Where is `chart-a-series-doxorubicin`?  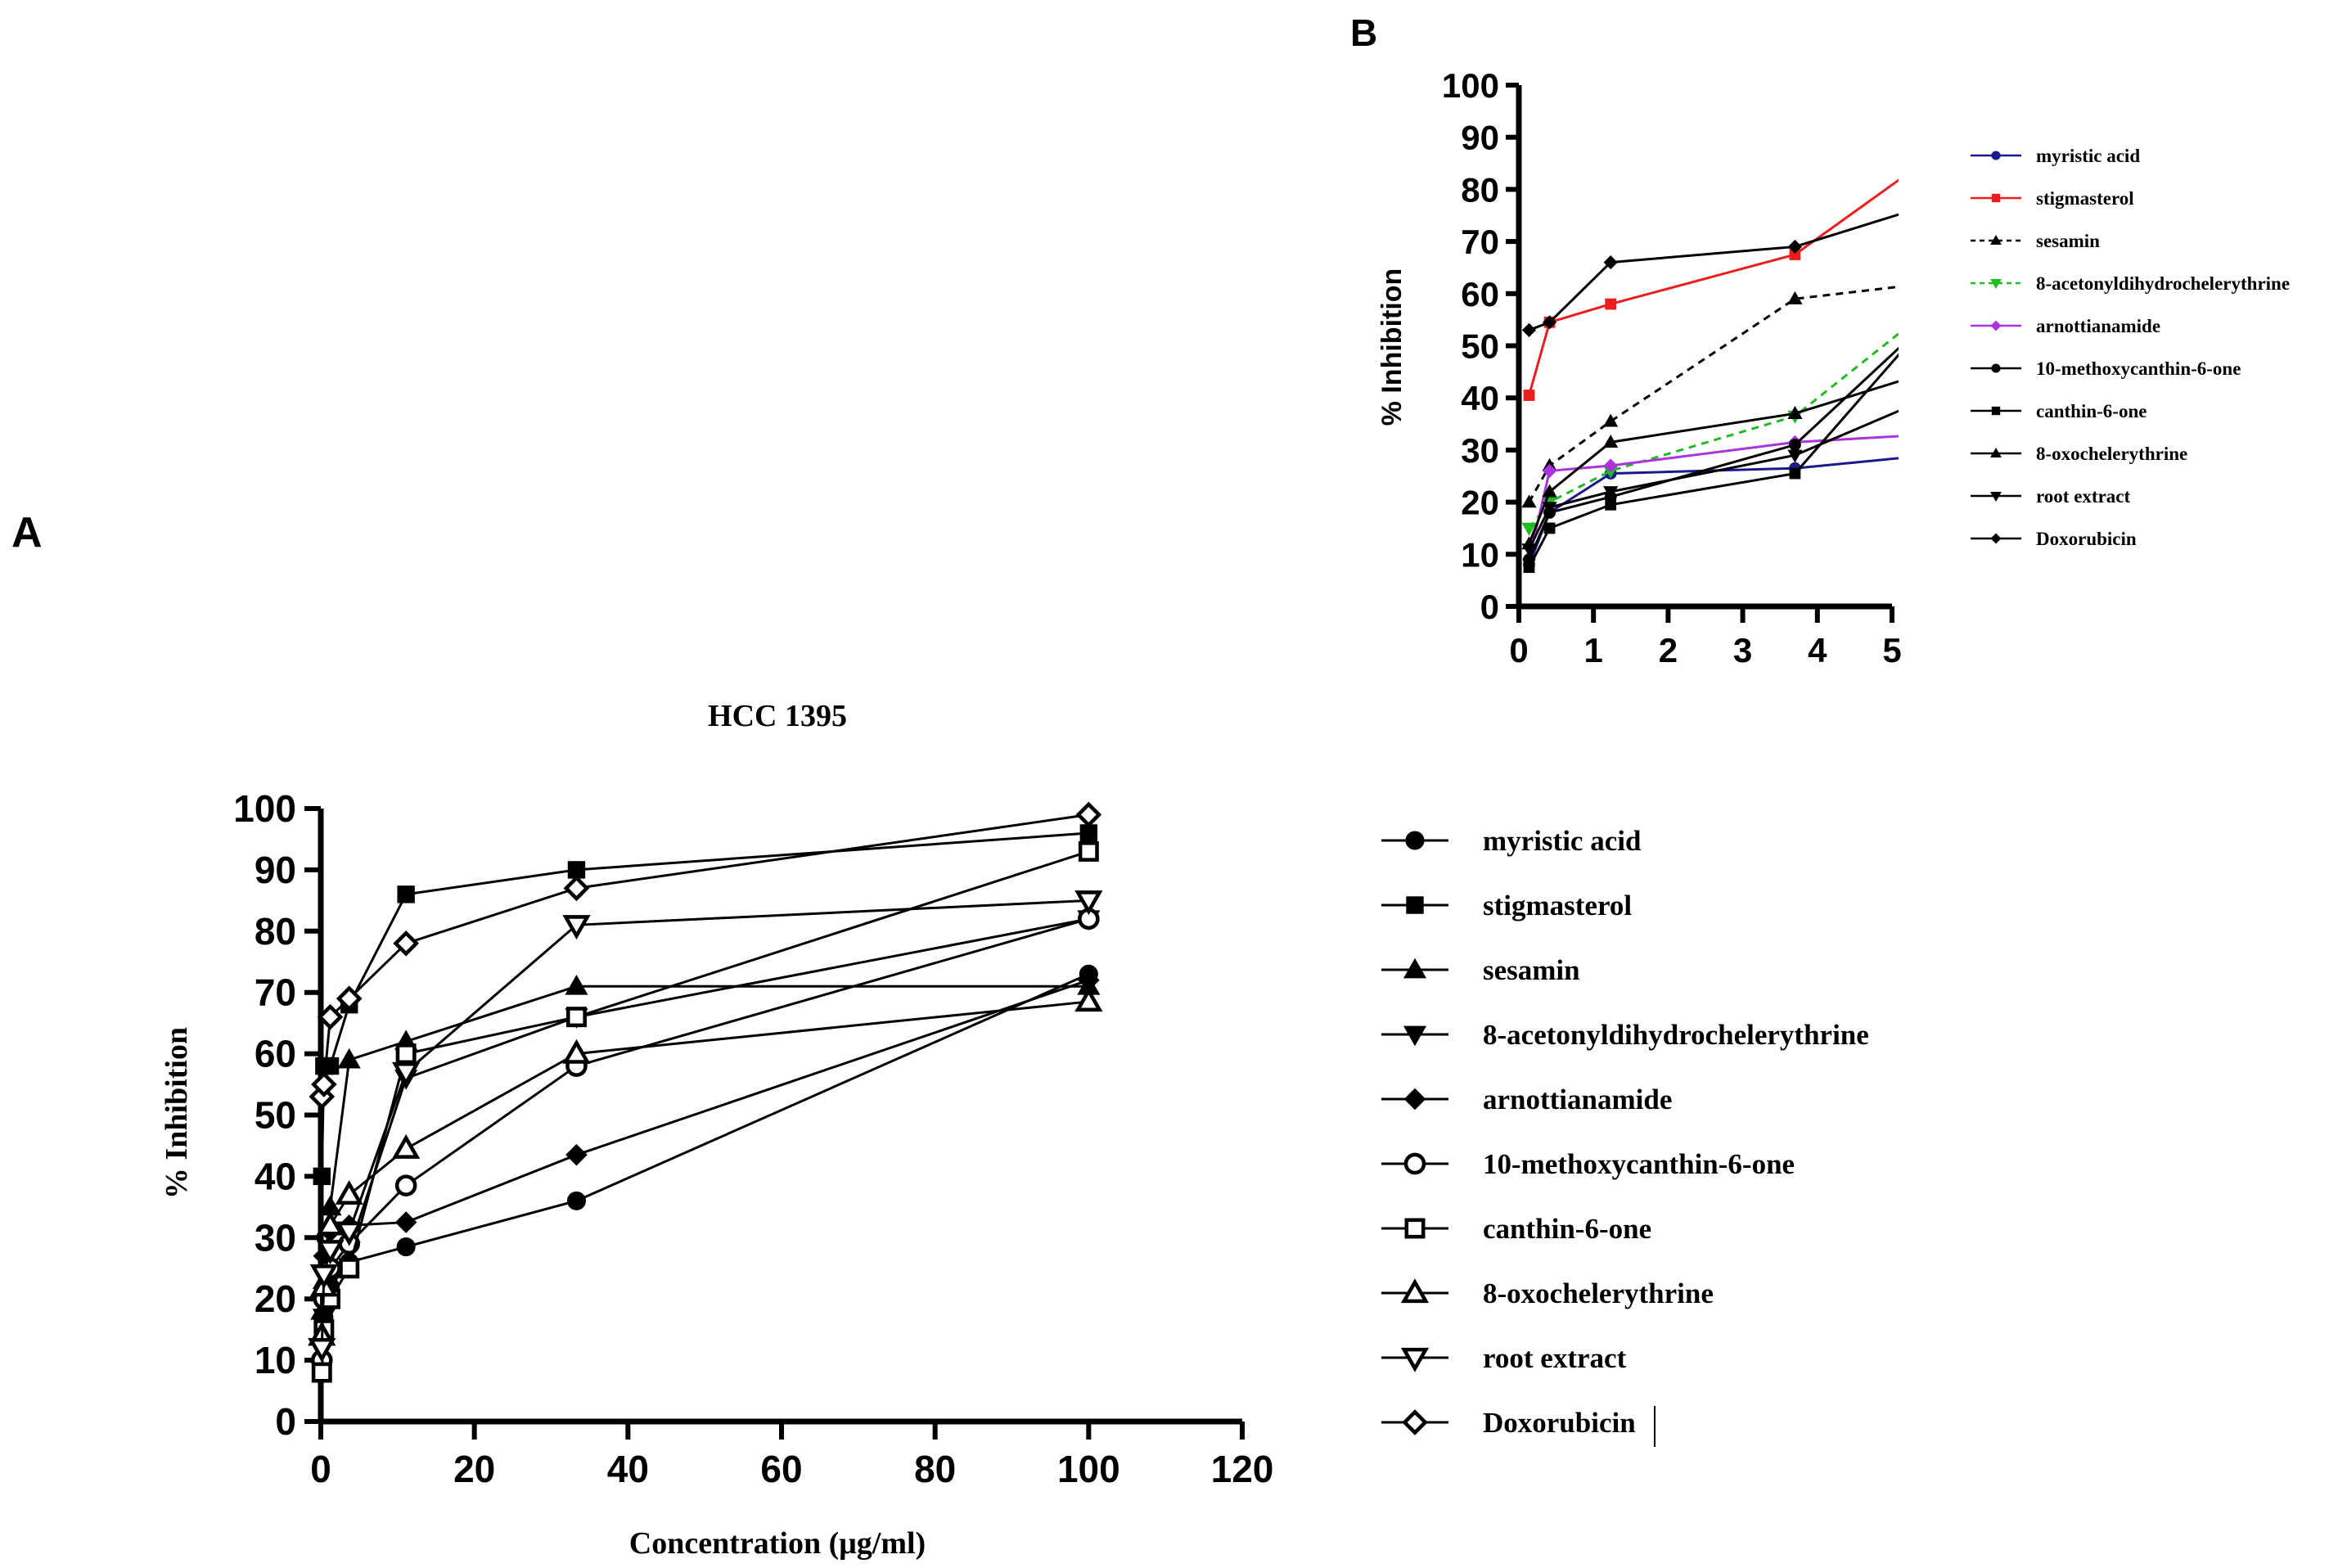
chart-a-series-doxorubicin is located at coordinates (706, 955).